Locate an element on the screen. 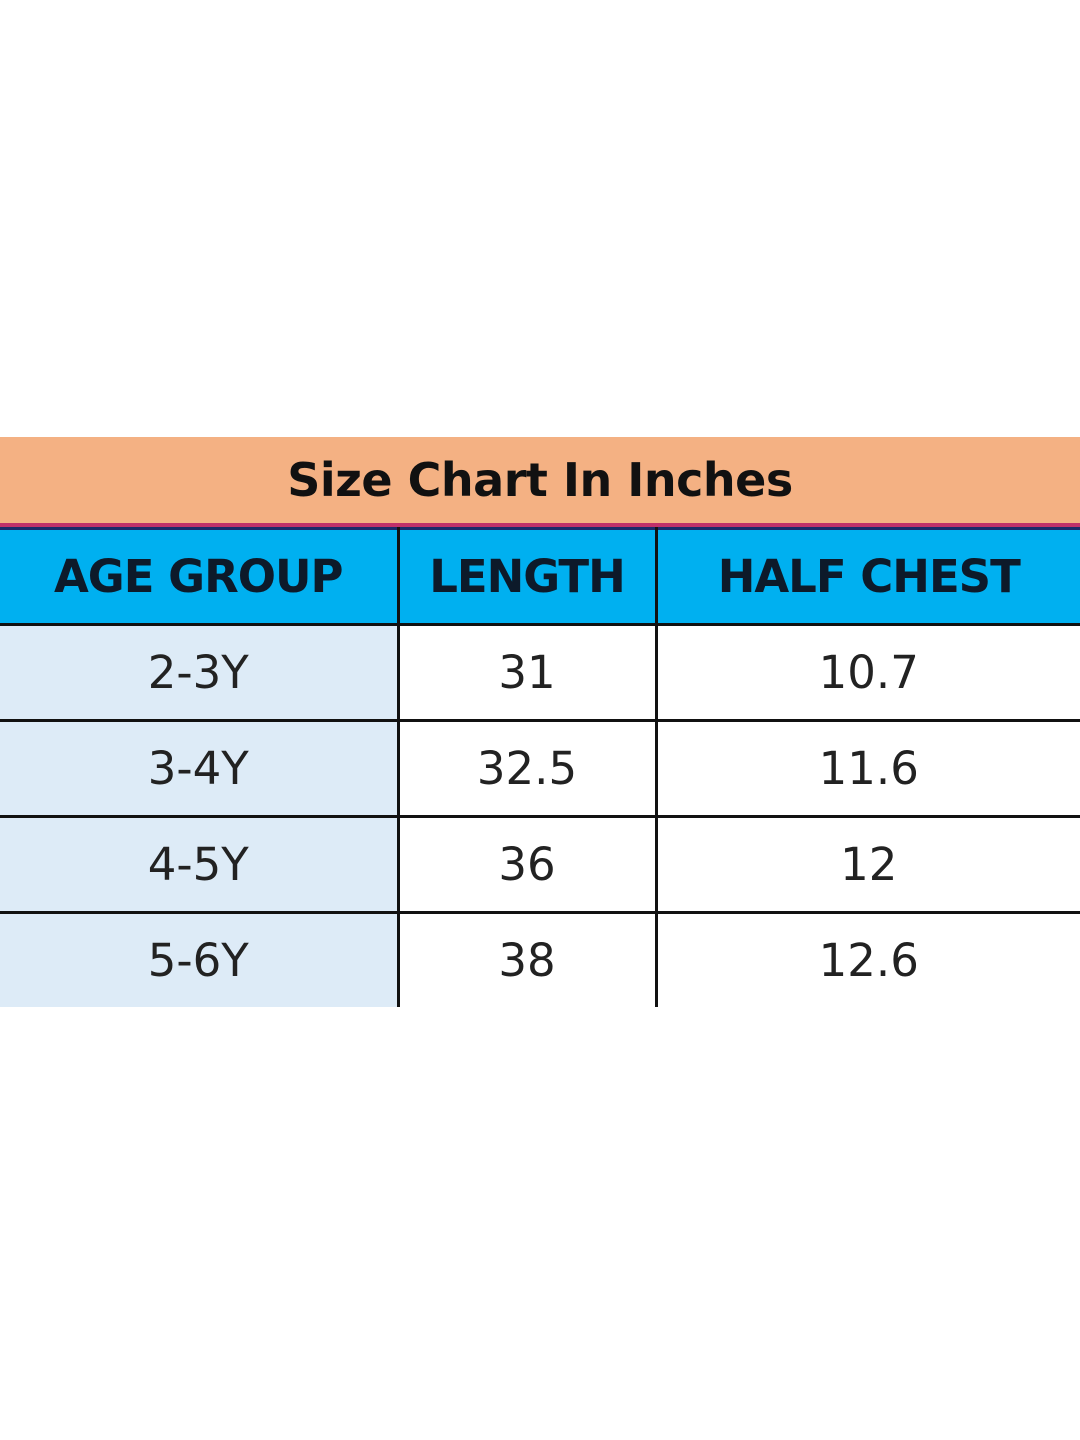 The height and width of the screenshot is (1440, 1080). length-cell: 32.5 is located at coordinates (527, 768).